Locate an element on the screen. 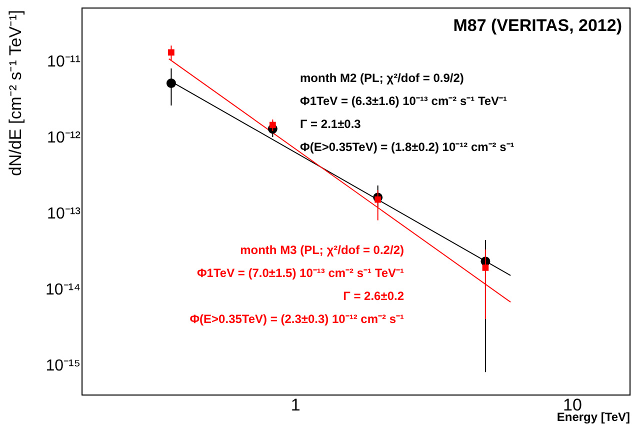 The width and height of the screenshot is (640, 434). y-tick-label: 10⁻¹² is located at coordinates (64, 138).